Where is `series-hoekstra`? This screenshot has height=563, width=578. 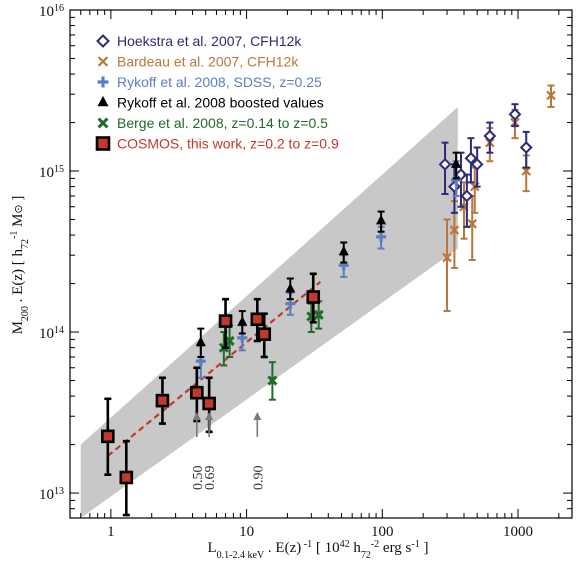 series-hoekstra is located at coordinates (485, 165).